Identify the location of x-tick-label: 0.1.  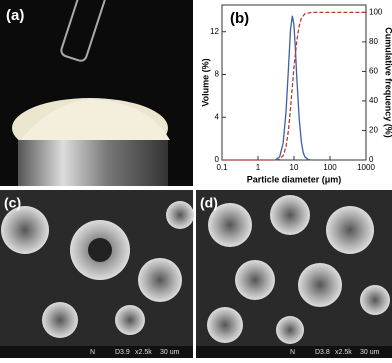
(222, 167).